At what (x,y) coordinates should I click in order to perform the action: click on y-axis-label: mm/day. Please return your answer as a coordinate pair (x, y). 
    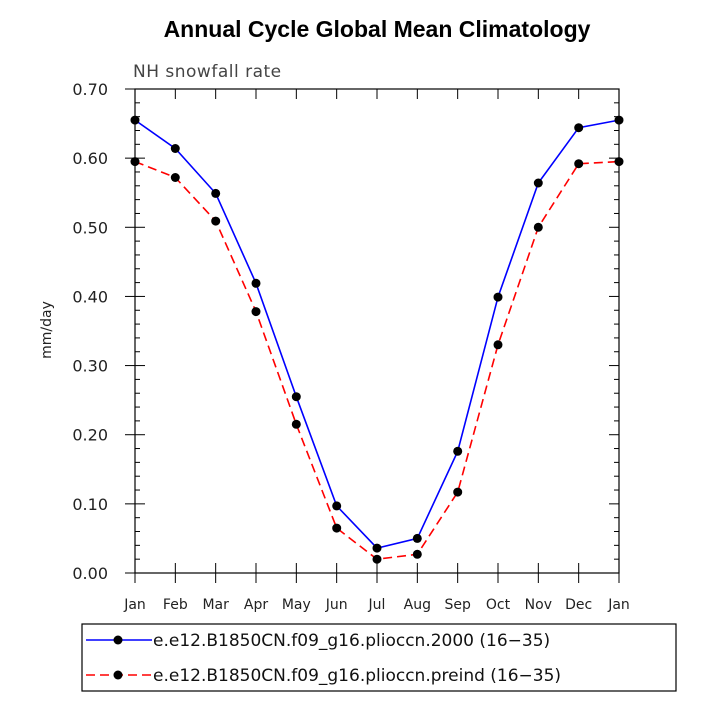
    Looking at the image, I should click on (47, 330).